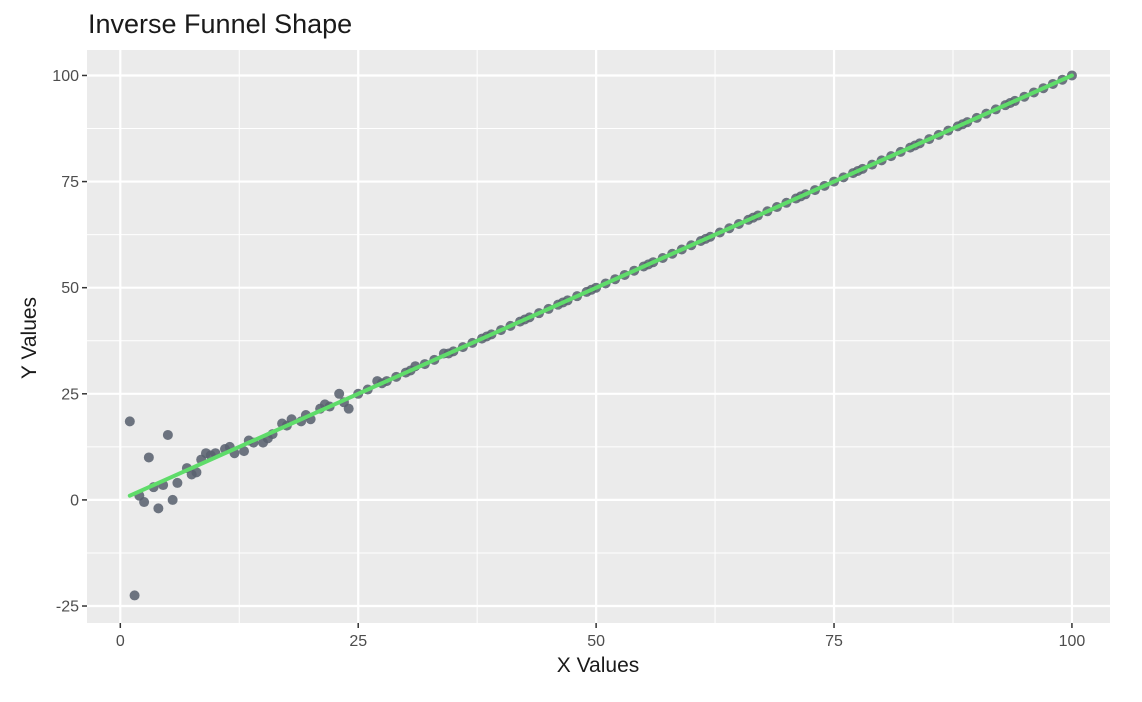 The height and width of the screenshot is (702, 1142). What do you see at coordinates (596, 641) in the screenshot?
I see `x-tick-label: 50` at bounding box center [596, 641].